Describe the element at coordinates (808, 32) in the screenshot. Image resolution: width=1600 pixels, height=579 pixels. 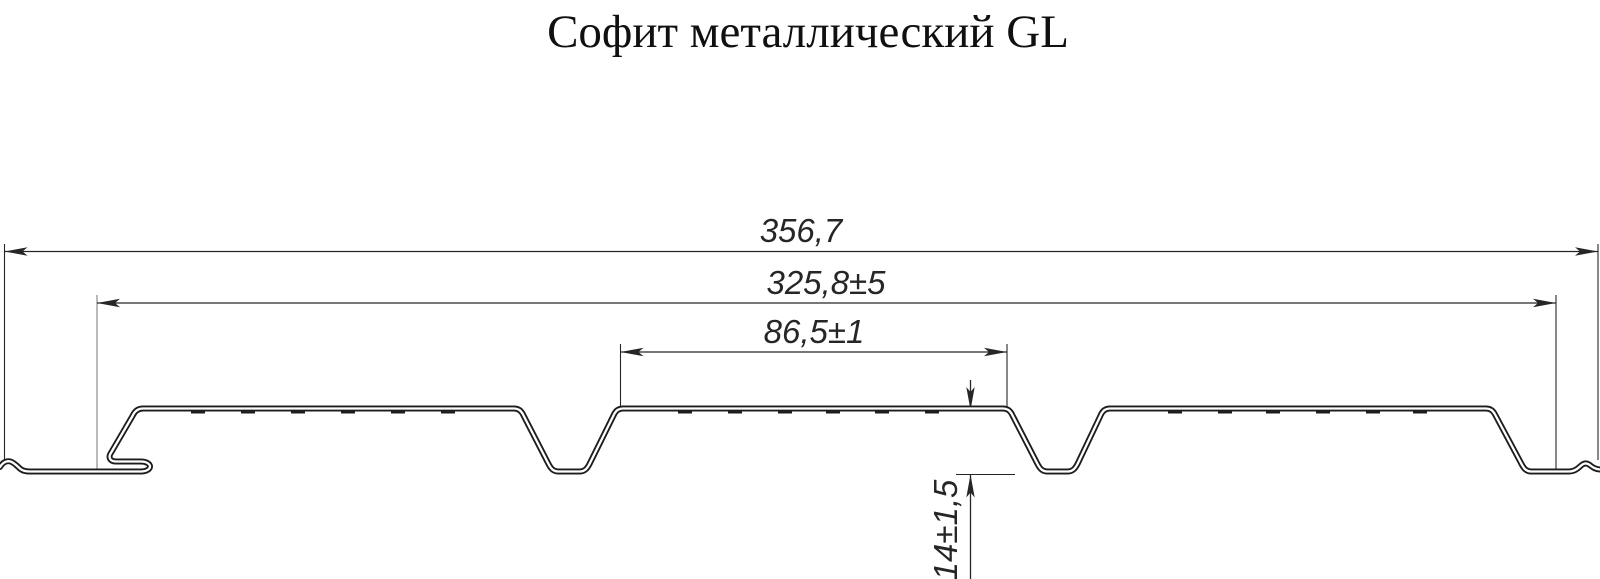
I see `page-title: Софит металлический GL` at that location.